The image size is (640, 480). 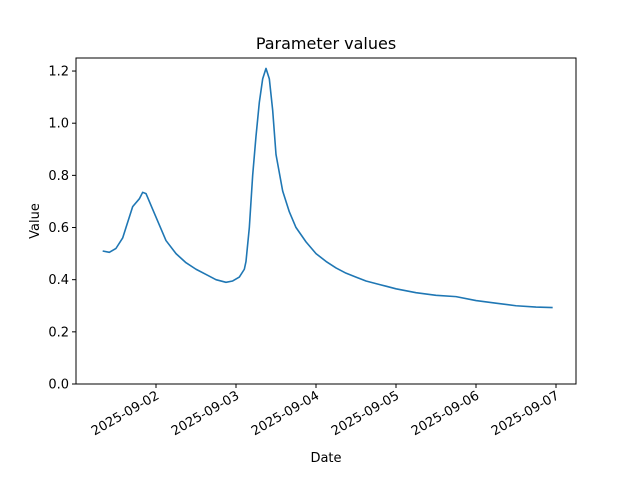 I want to click on y-axis-label: Value, so click(x=35, y=221).